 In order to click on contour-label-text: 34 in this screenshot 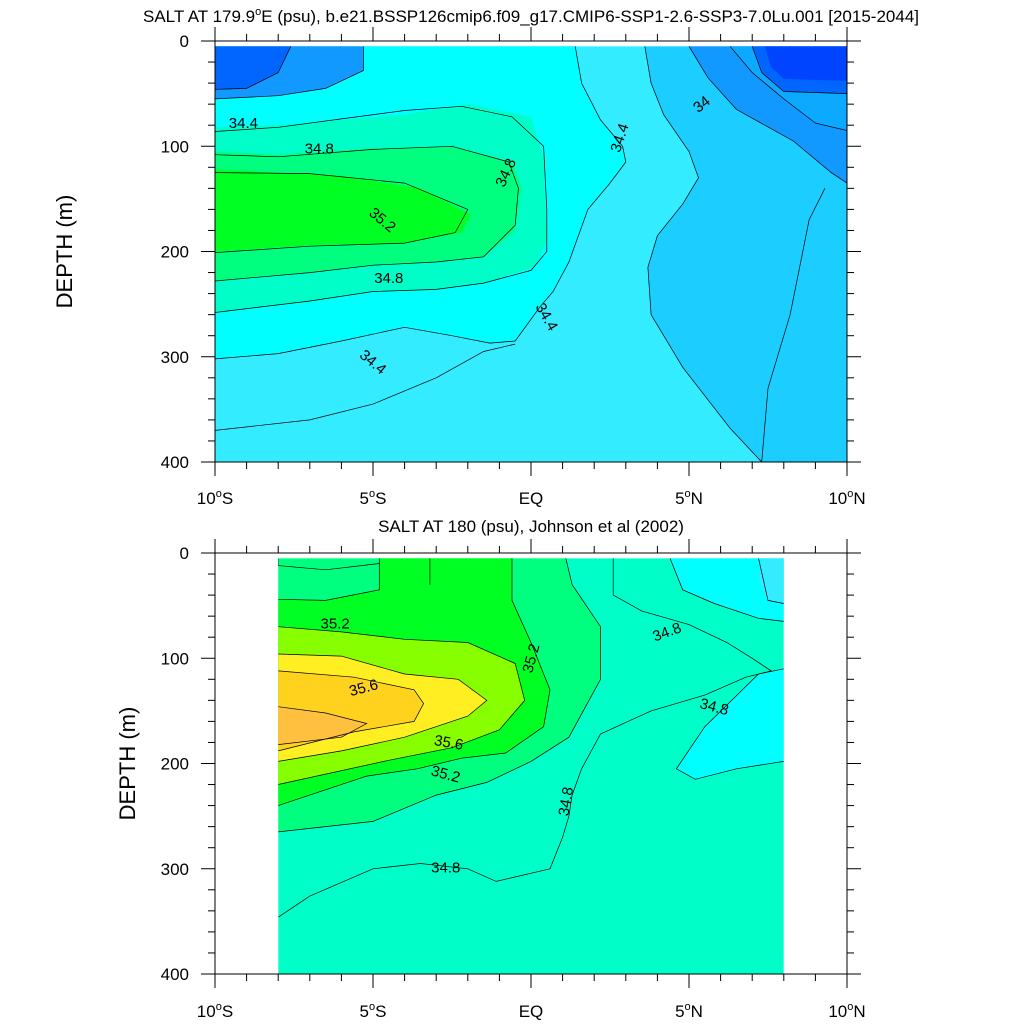, I will do `click(702, 105)`.